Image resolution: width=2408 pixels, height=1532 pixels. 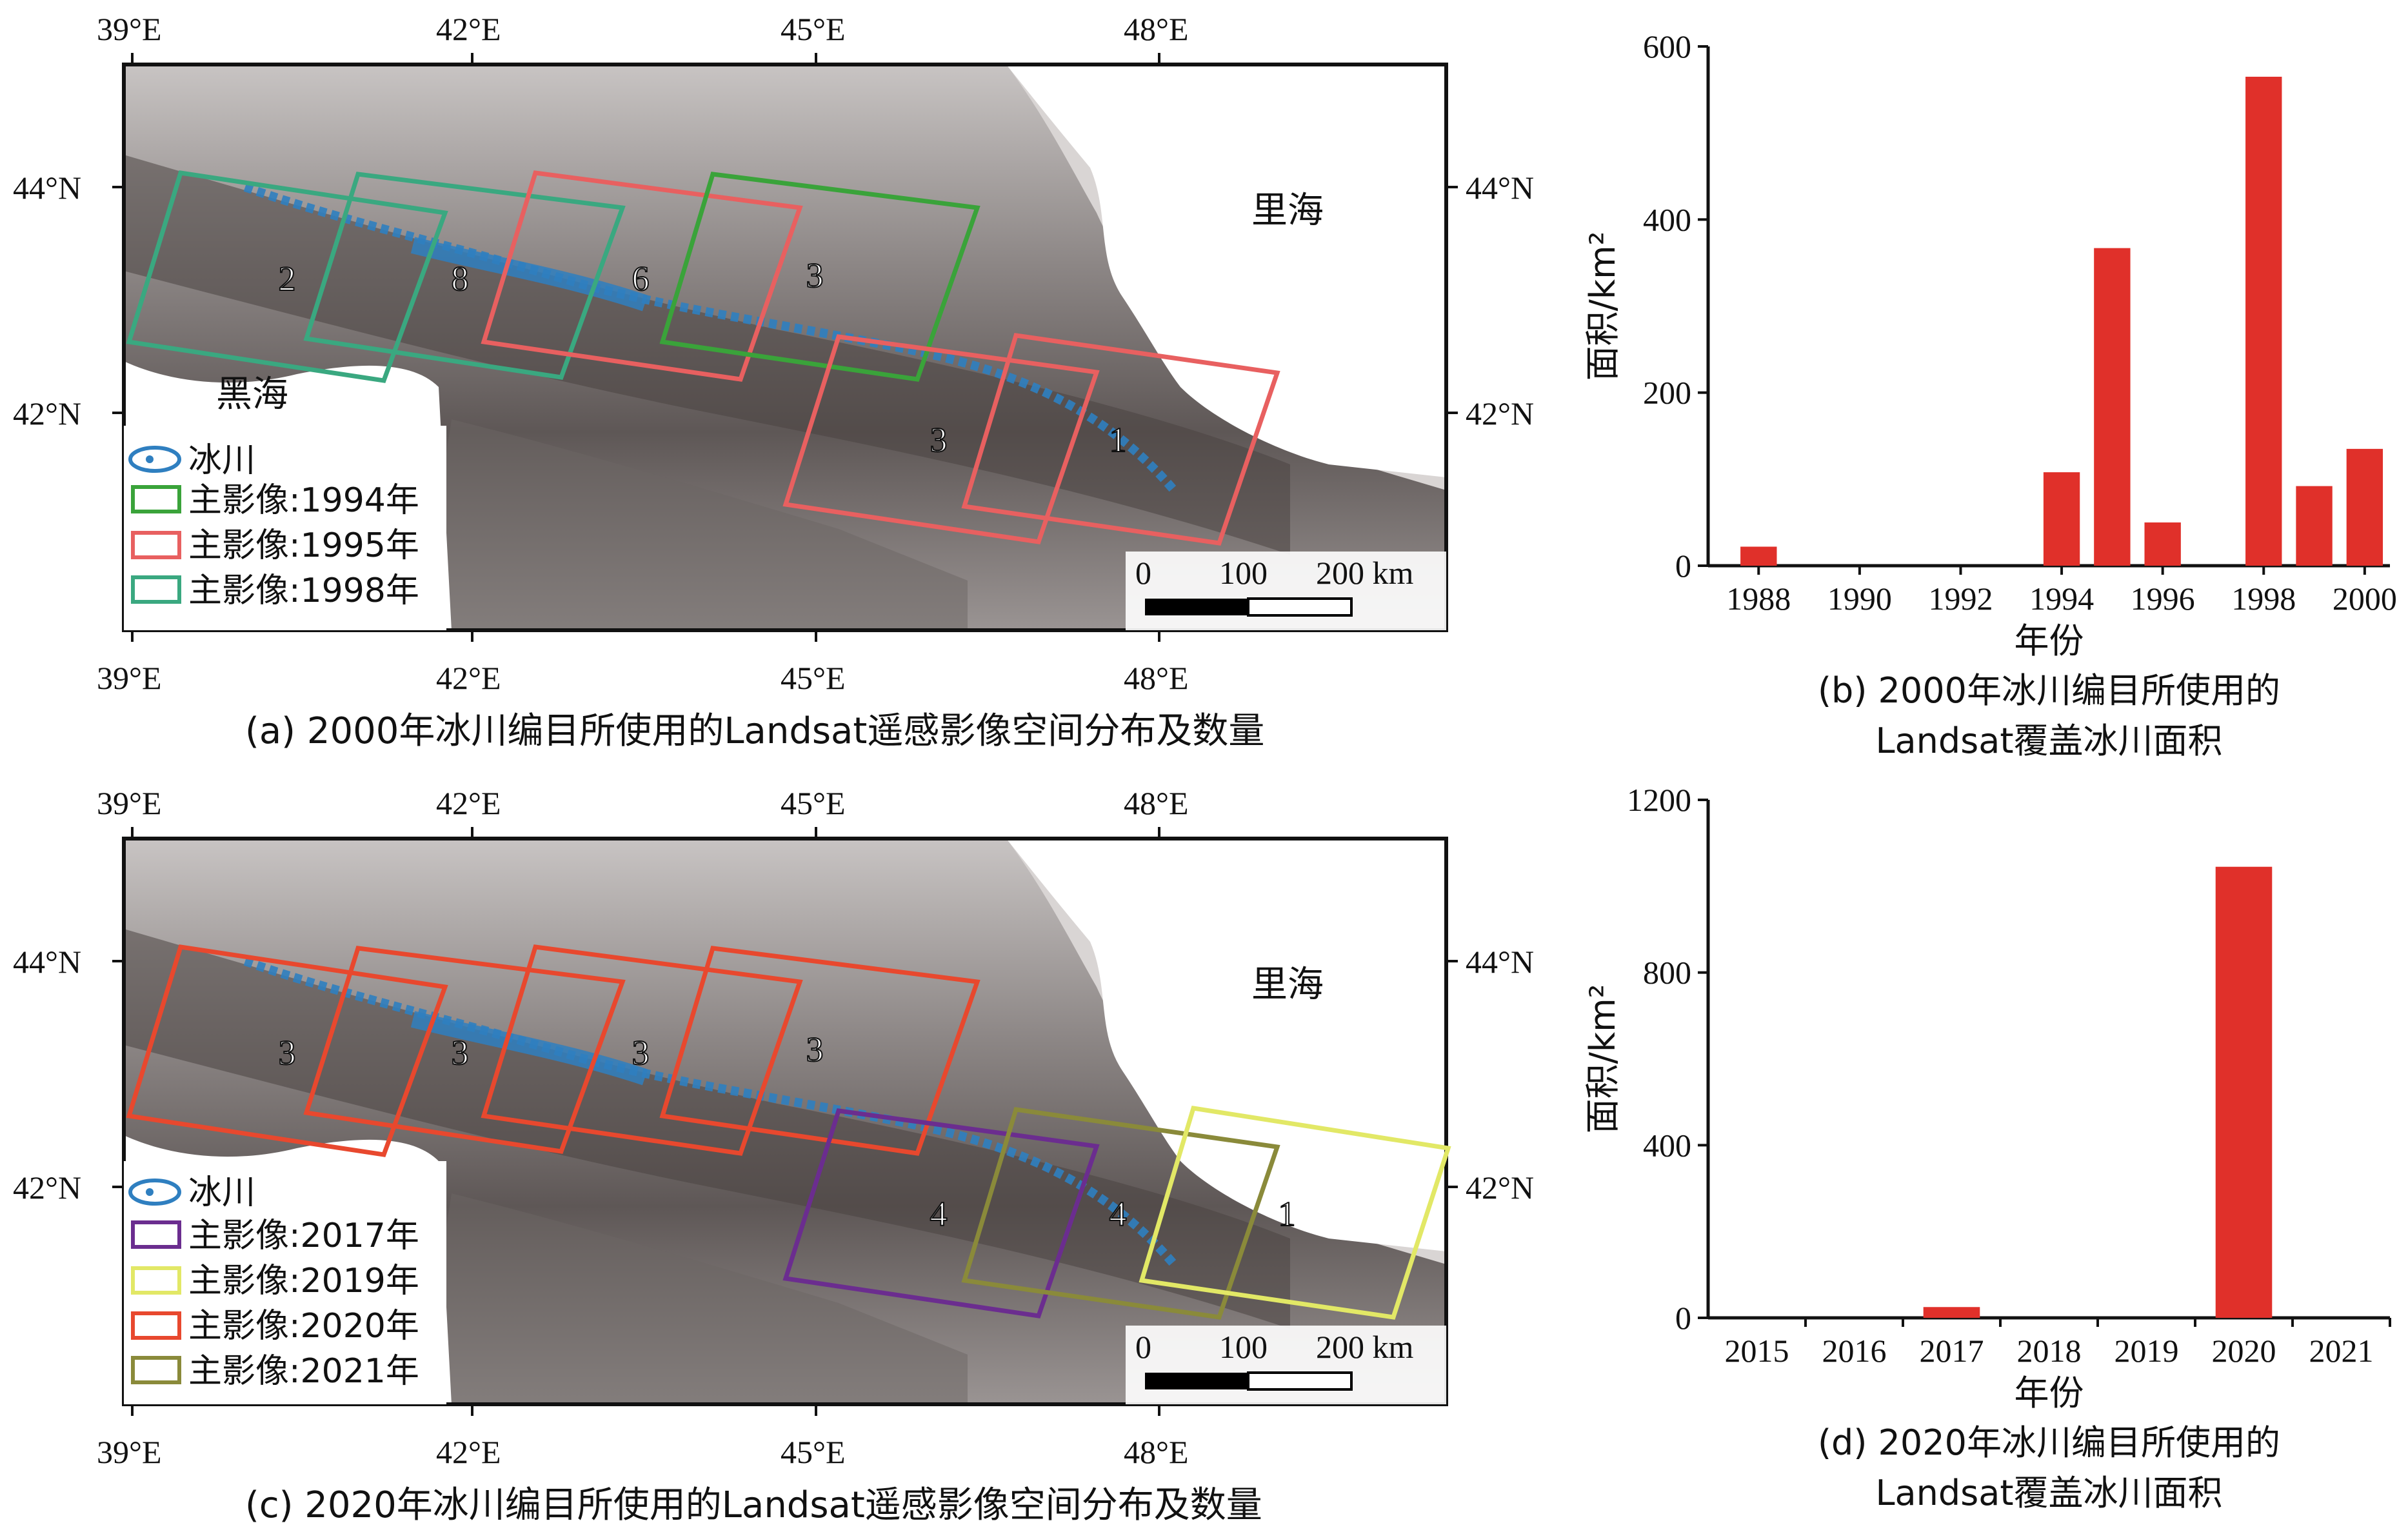 I want to click on lat-tick-42-left-c: 42°N, so click(x=47, y=1187).